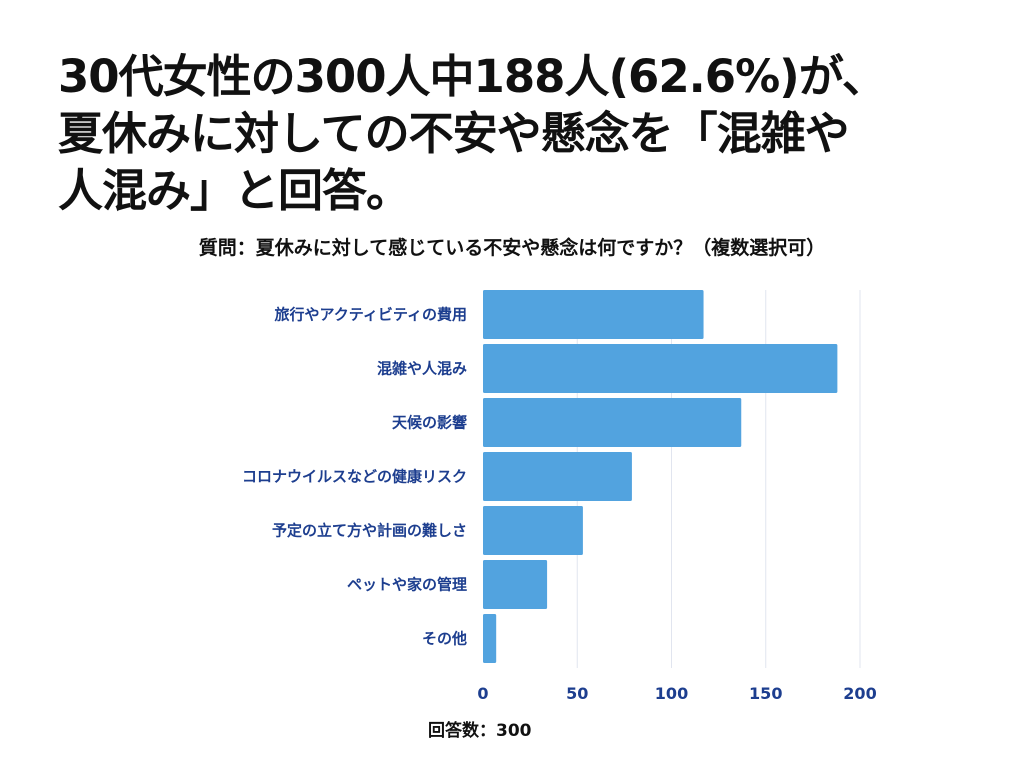  Describe the element at coordinates (429, 423) in the screenshot. I see `category-label: 天候の影響` at that location.